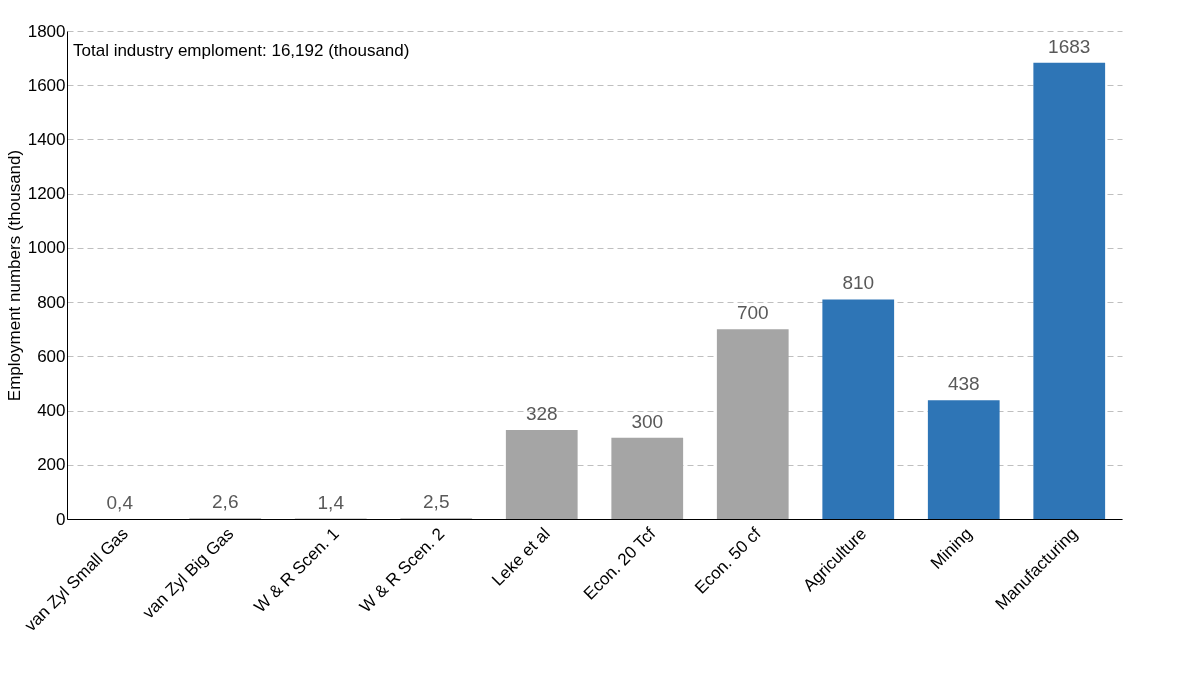 Image resolution: width=1188 pixels, height=675 pixels. I want to click on data-label: 810, so click(858, 283).